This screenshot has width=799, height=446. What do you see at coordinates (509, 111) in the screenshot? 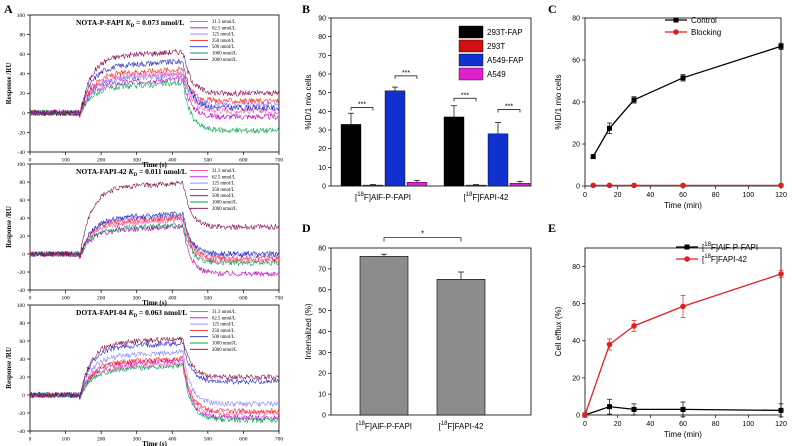
I see `significance-bracket` at bounding box center [509, 111].